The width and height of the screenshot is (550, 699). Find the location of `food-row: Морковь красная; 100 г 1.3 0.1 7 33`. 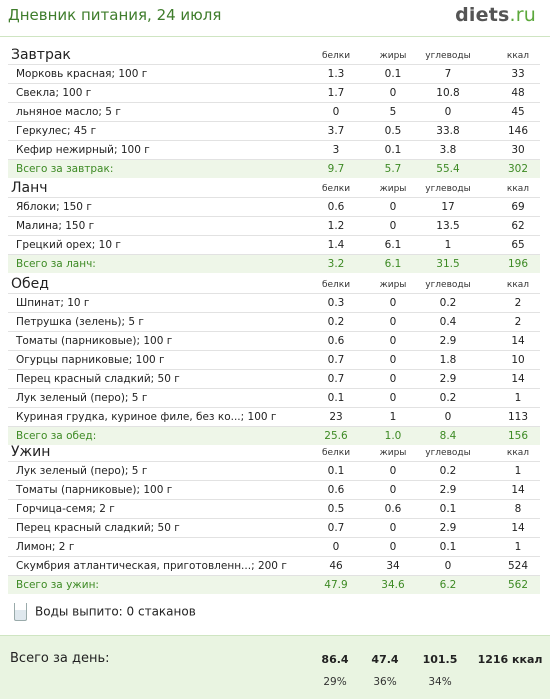

food-row: Морковь красная; 100 г 1.3 0.1 7 33 is located at coordinates (274, 74).